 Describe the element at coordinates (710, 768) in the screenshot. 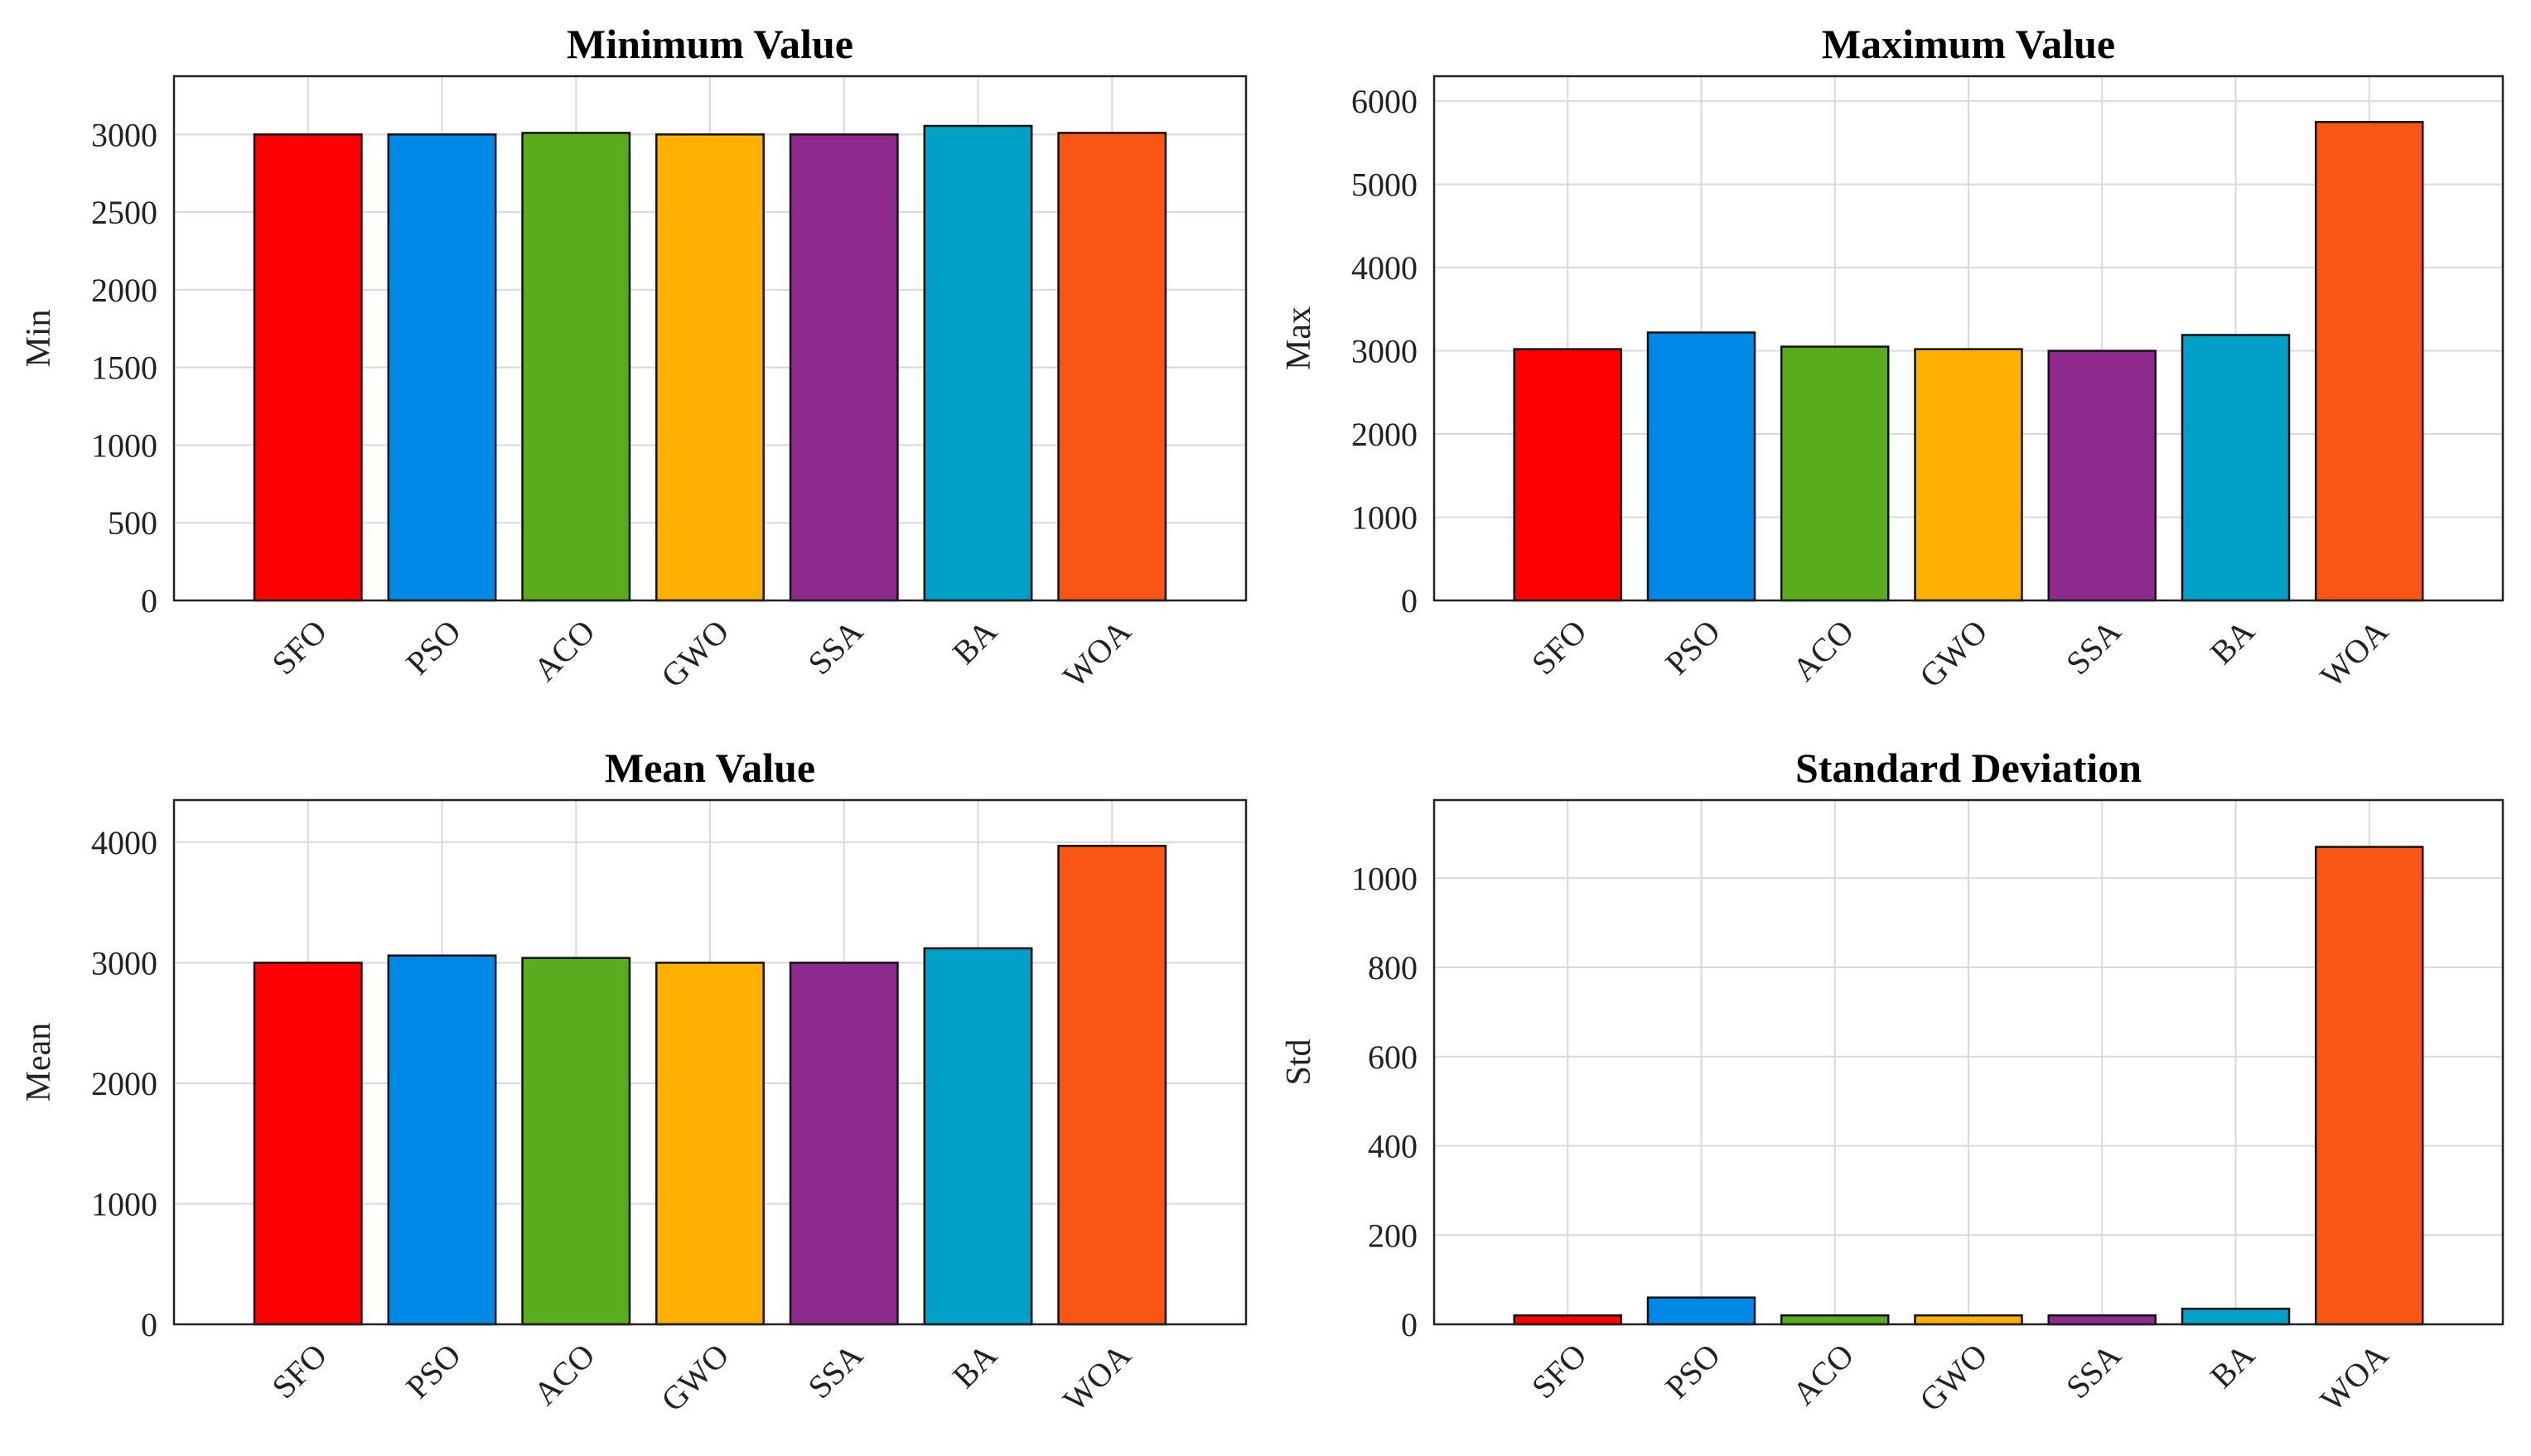

I see `chart-title: Mean Value` at that location.